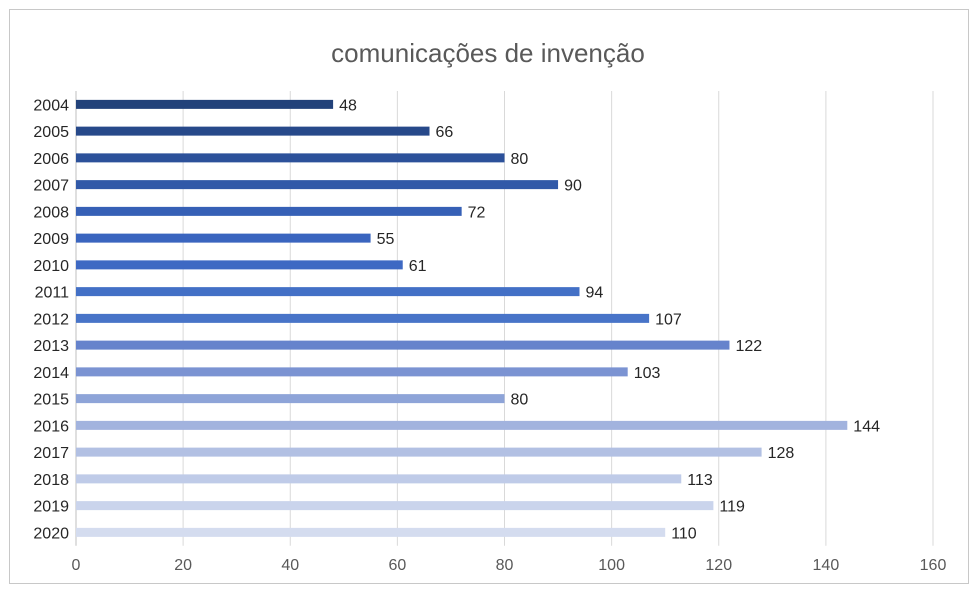 The height and width of the screenshot is (597, 980). I want to click on x-axis-labels: 0 20 40 60 80 100 120 140 160, so click(509, 565).